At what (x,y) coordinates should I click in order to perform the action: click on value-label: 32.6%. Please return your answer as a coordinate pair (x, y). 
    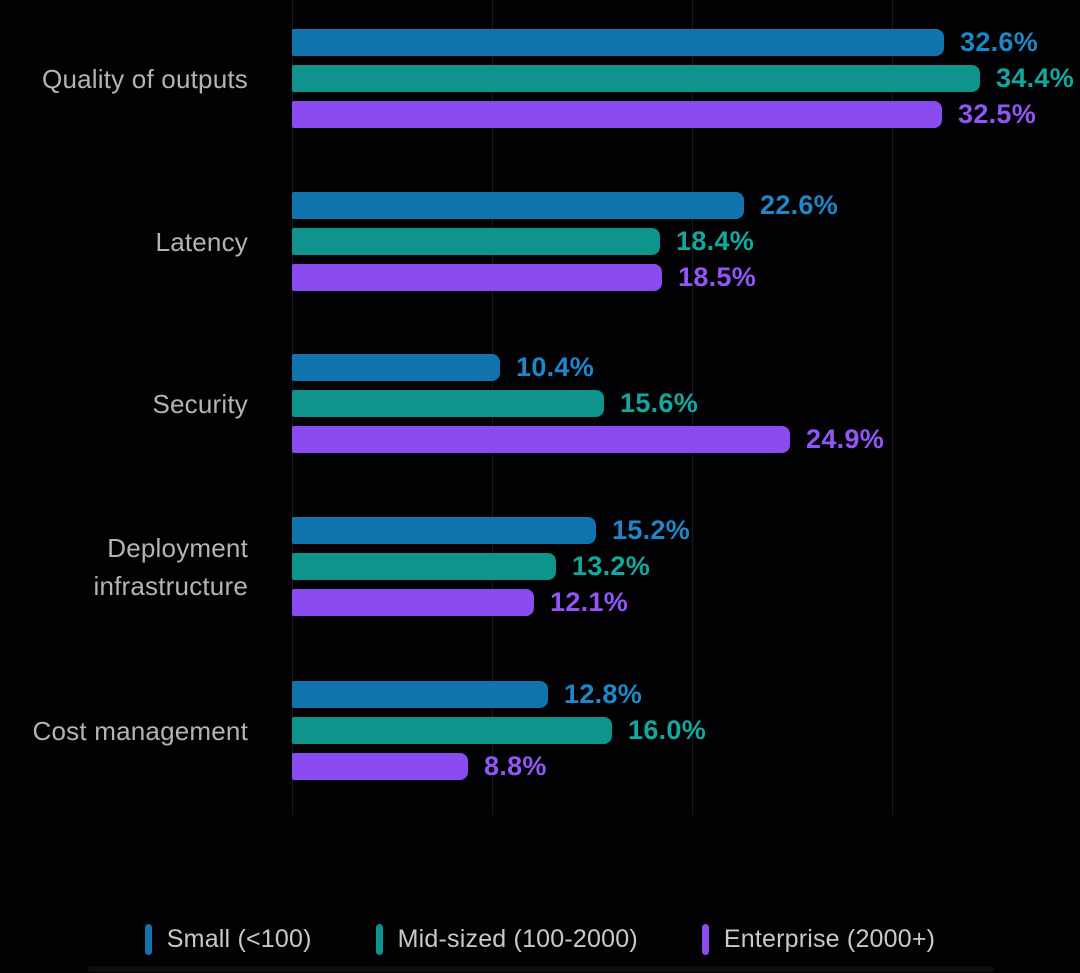
    Looking at the image, I should click on (999, 42).